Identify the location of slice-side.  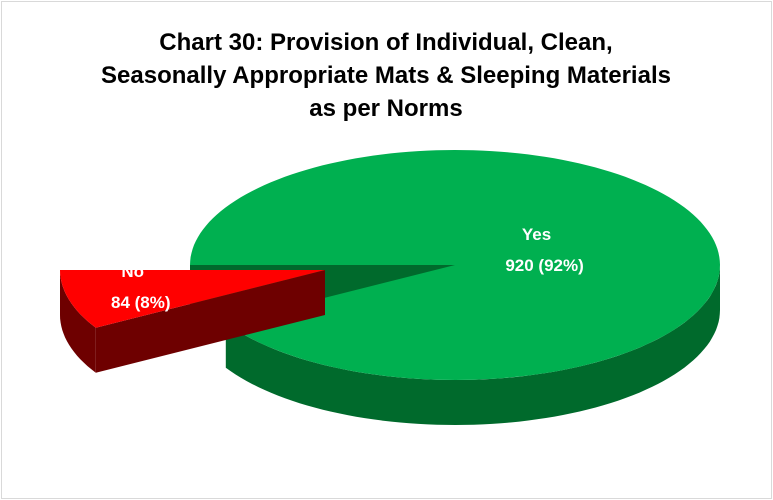
(78, 321).